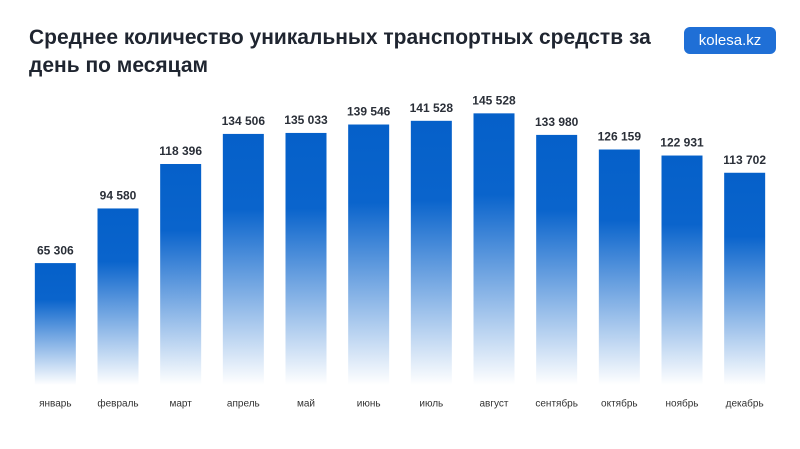  Describe the element at coordinates (243, 404) in the screenshot. I see `x-tick-label: апрель` at that location.